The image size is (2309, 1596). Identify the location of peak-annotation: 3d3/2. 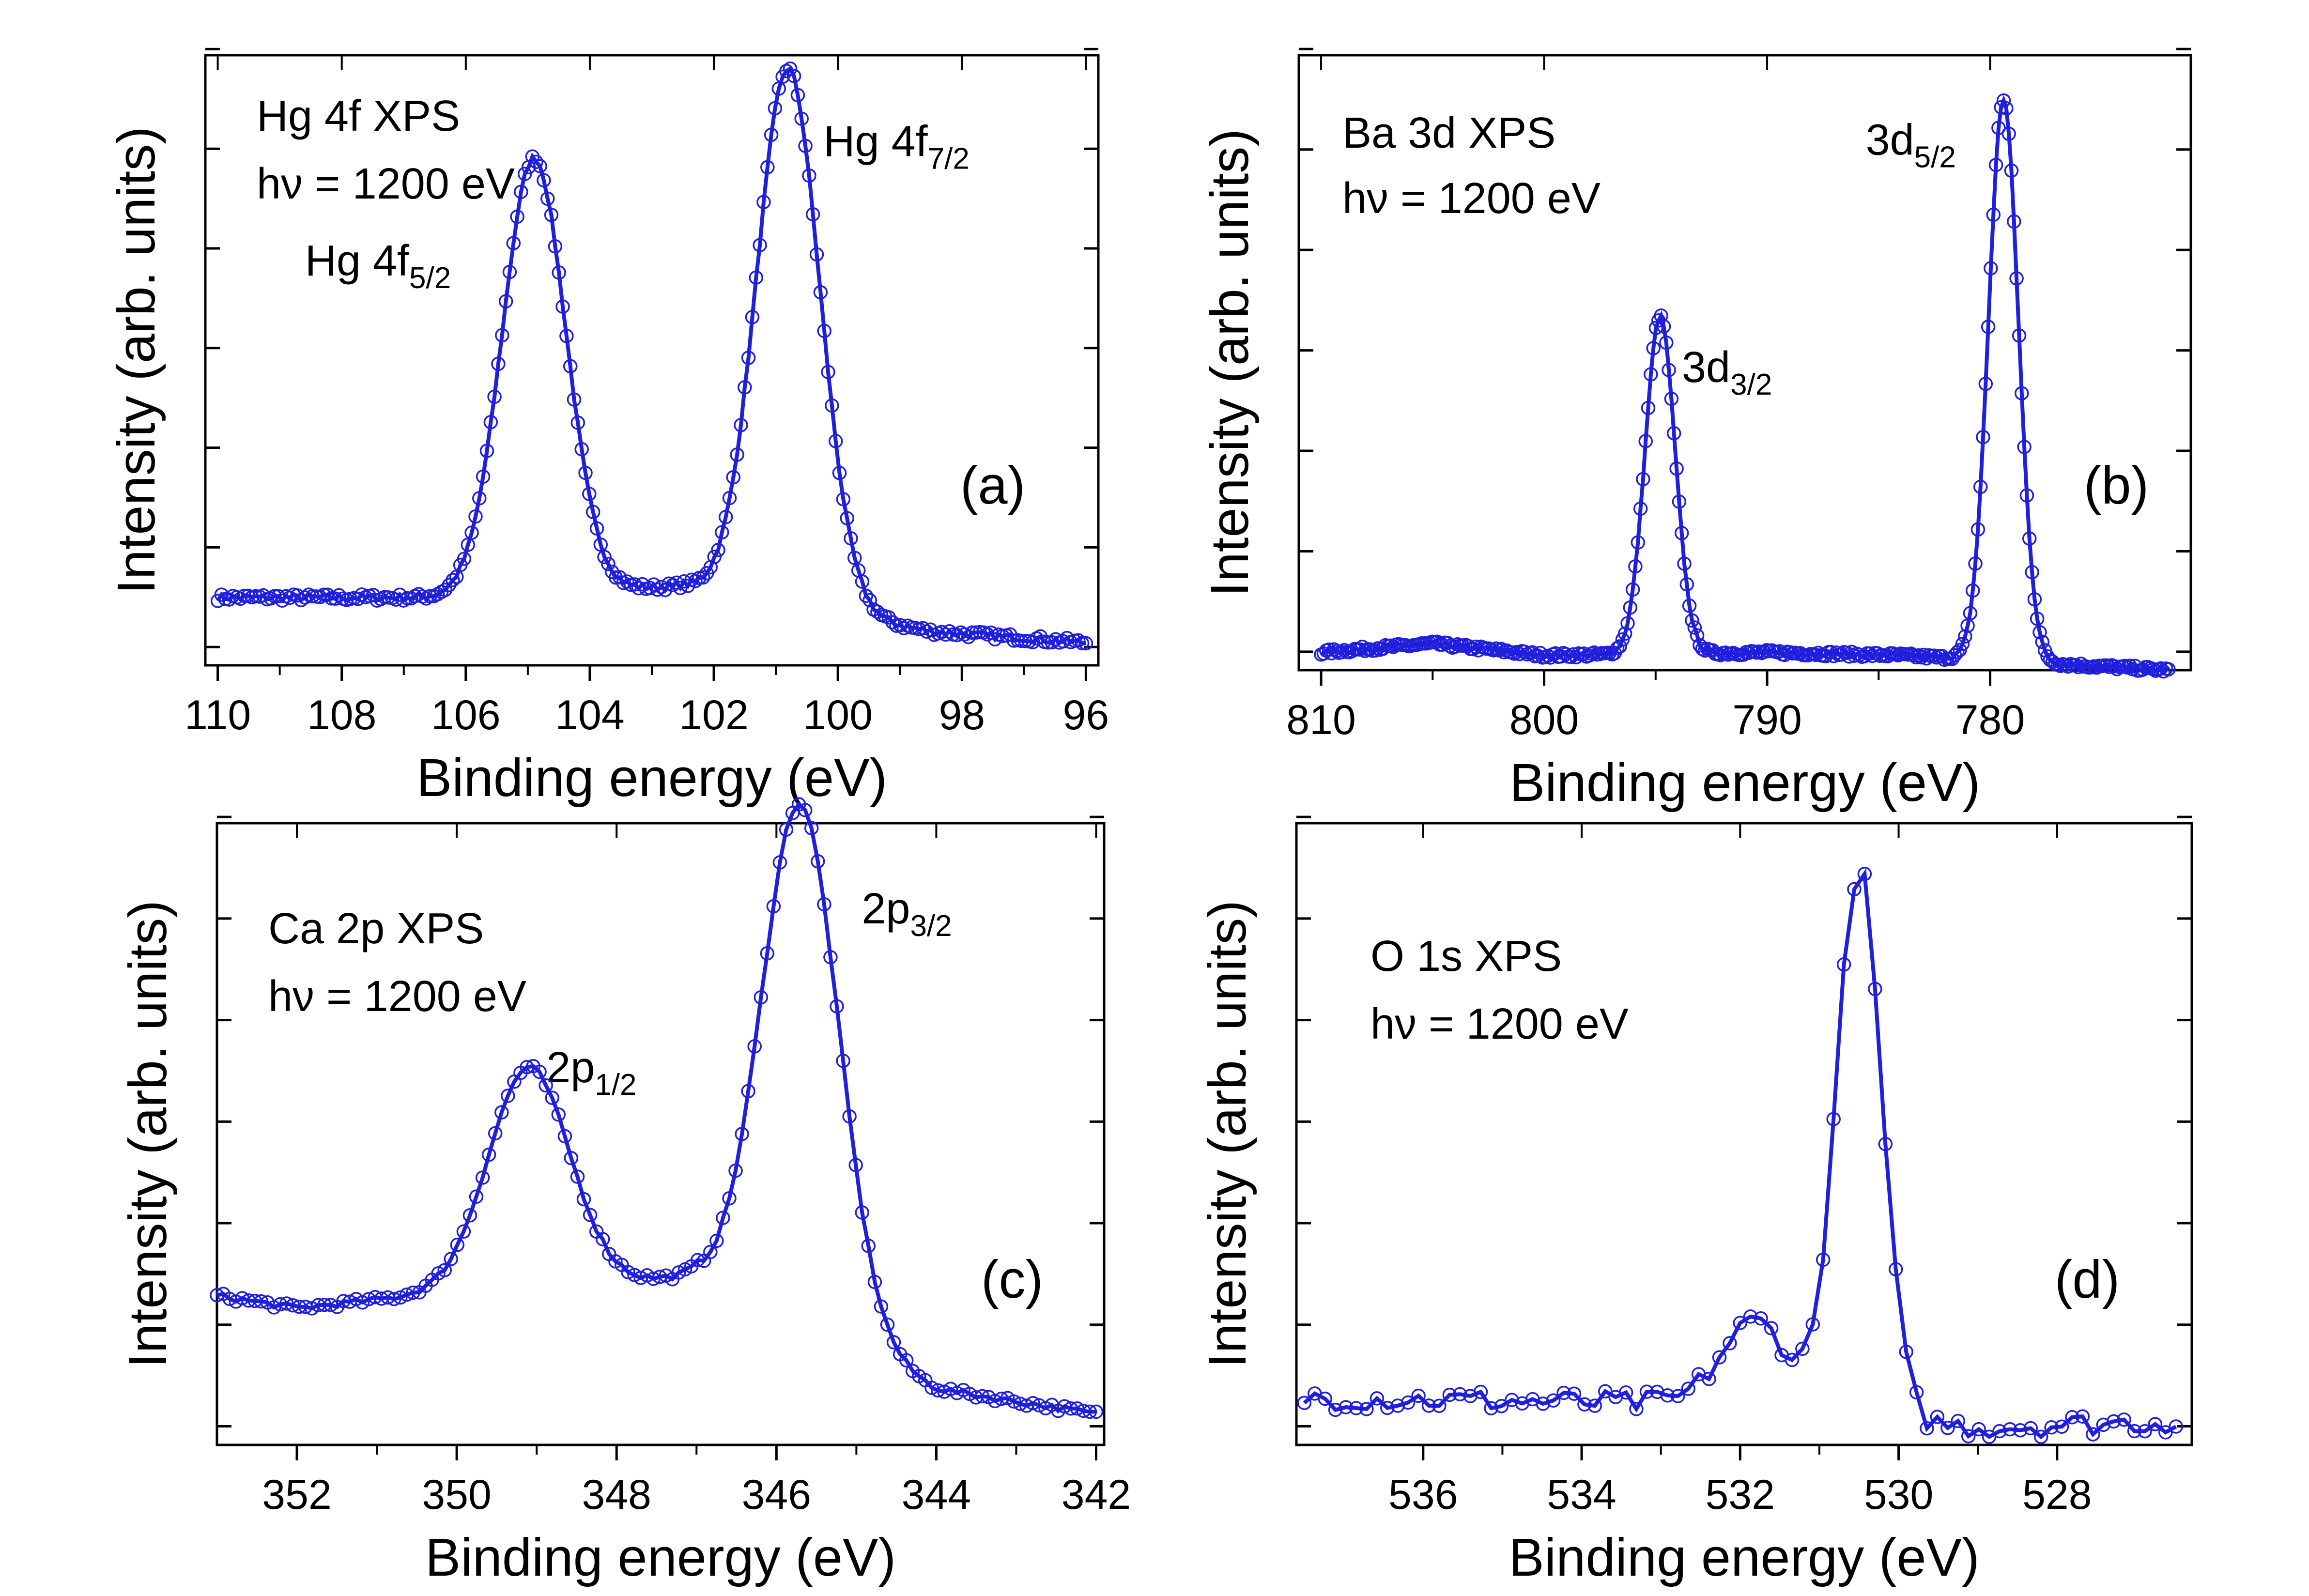
(1727, 372).